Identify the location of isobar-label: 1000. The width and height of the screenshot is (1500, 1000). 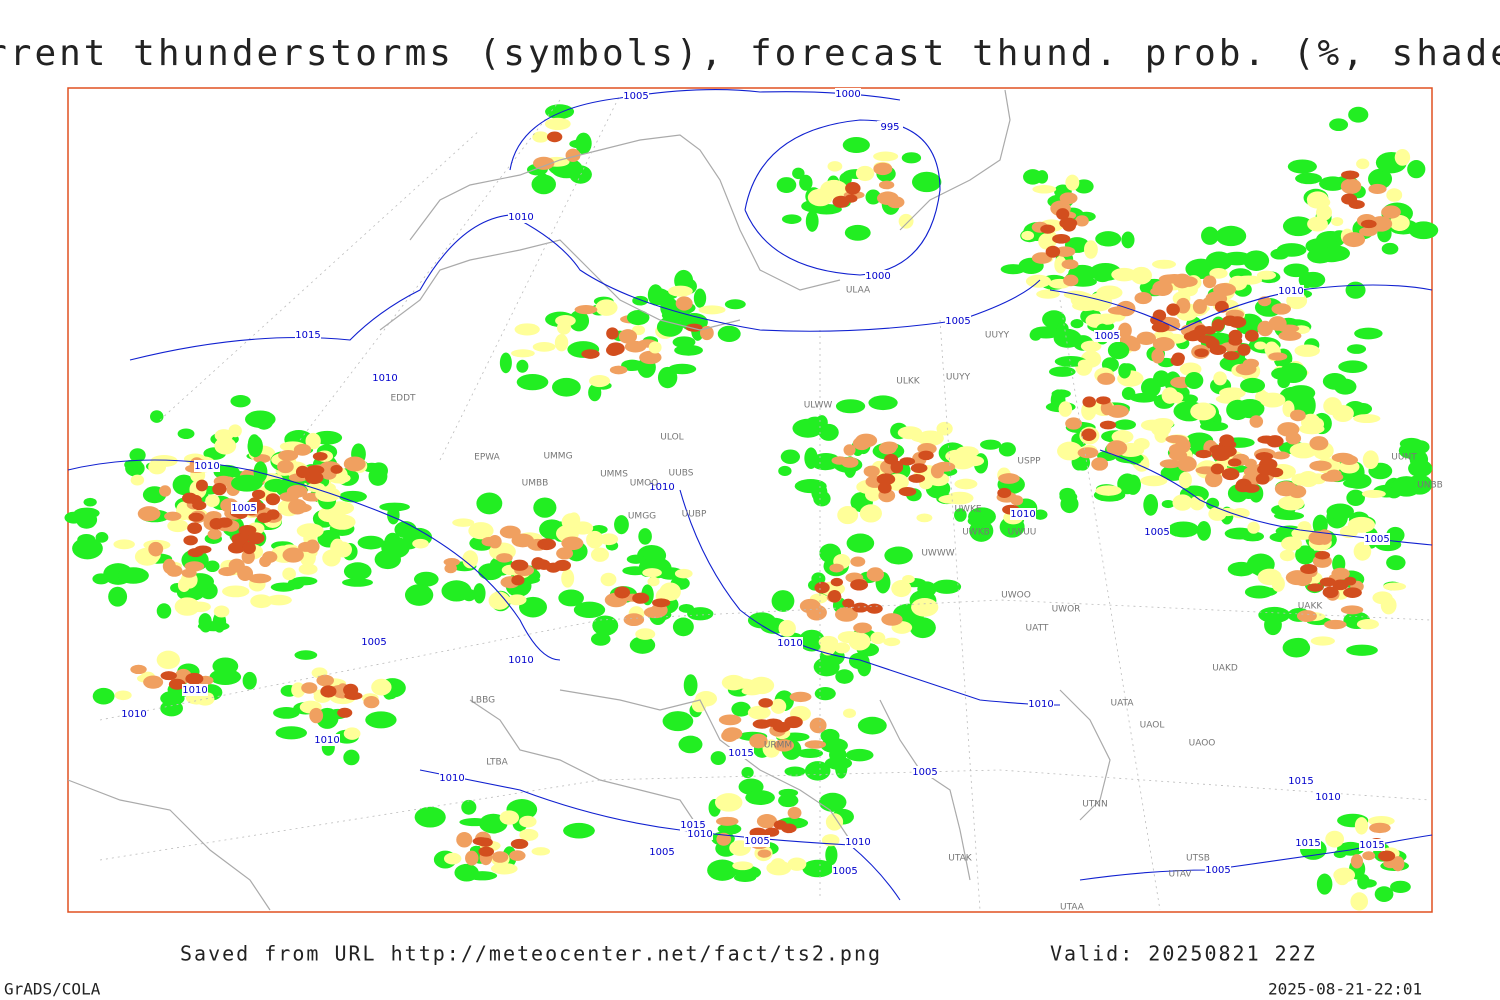
(877, 276).